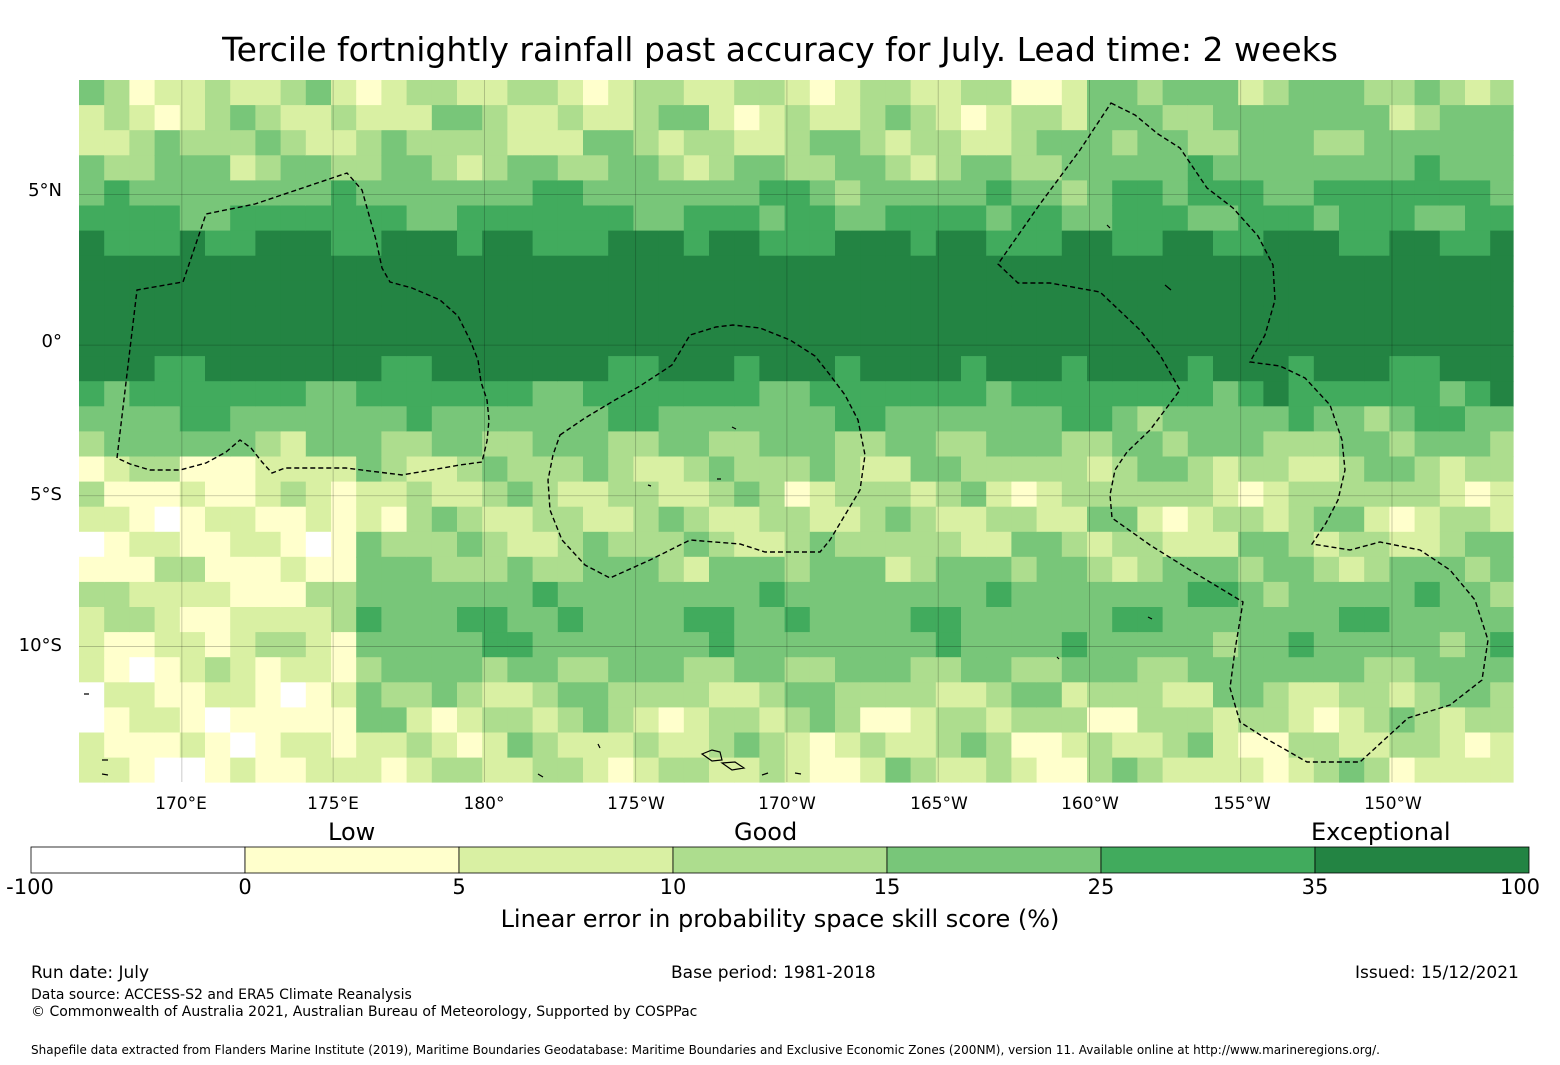  What do you see at coordinates (1520, 887) in the screenshot?
I see `colorbar-tick: 100` at bounding box center [1520, 887].